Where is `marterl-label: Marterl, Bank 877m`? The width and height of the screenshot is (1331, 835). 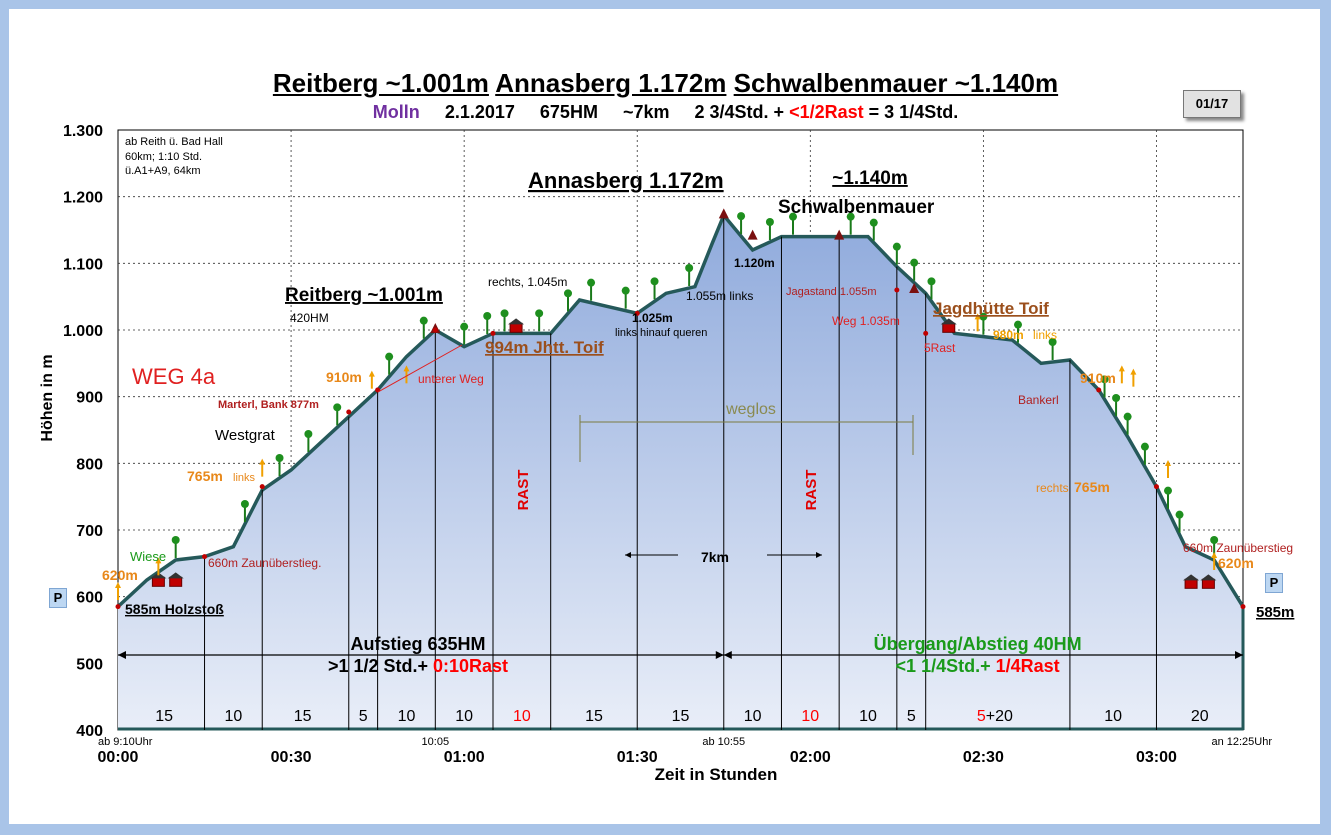
marterl-label: Marterl, Bank 877m is located at coordinates (268, 405).